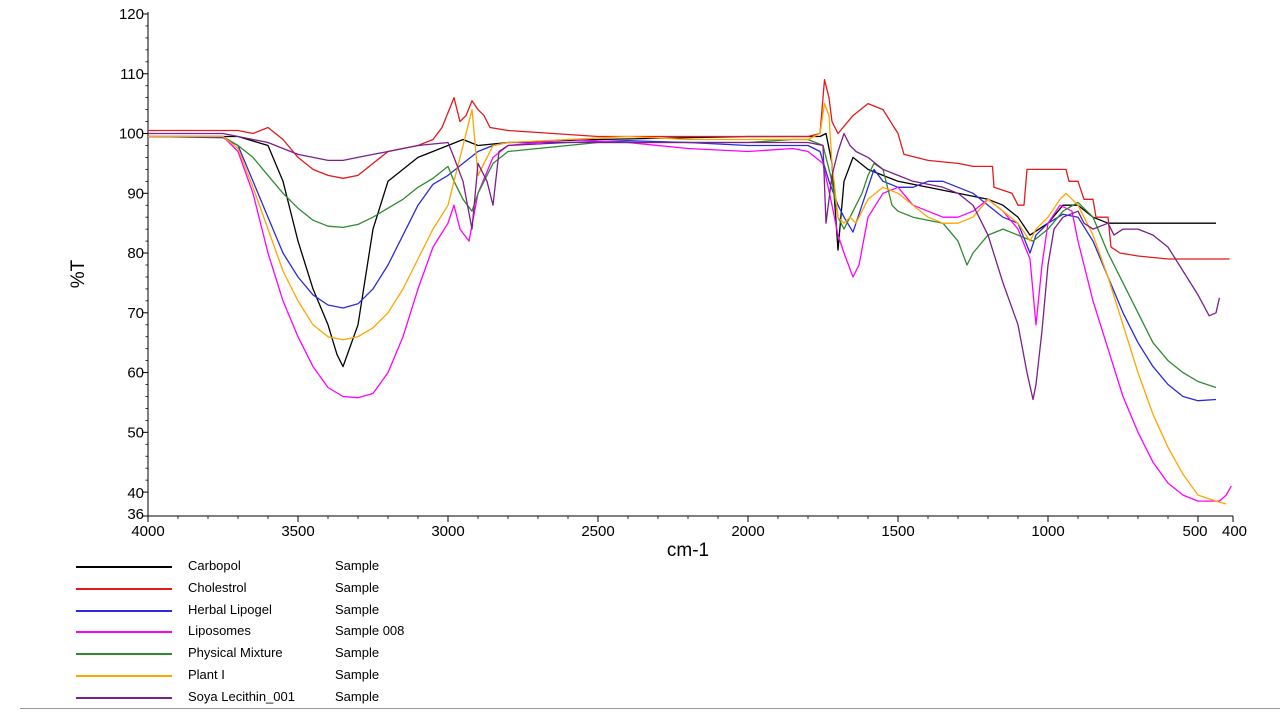 Image resolution: width=1280 pixels, height=720 pixels. What do you see at coordinates (131, 134) in the screenshot?
I see `y-tick-label: 100` at bounding box center [131, 134].